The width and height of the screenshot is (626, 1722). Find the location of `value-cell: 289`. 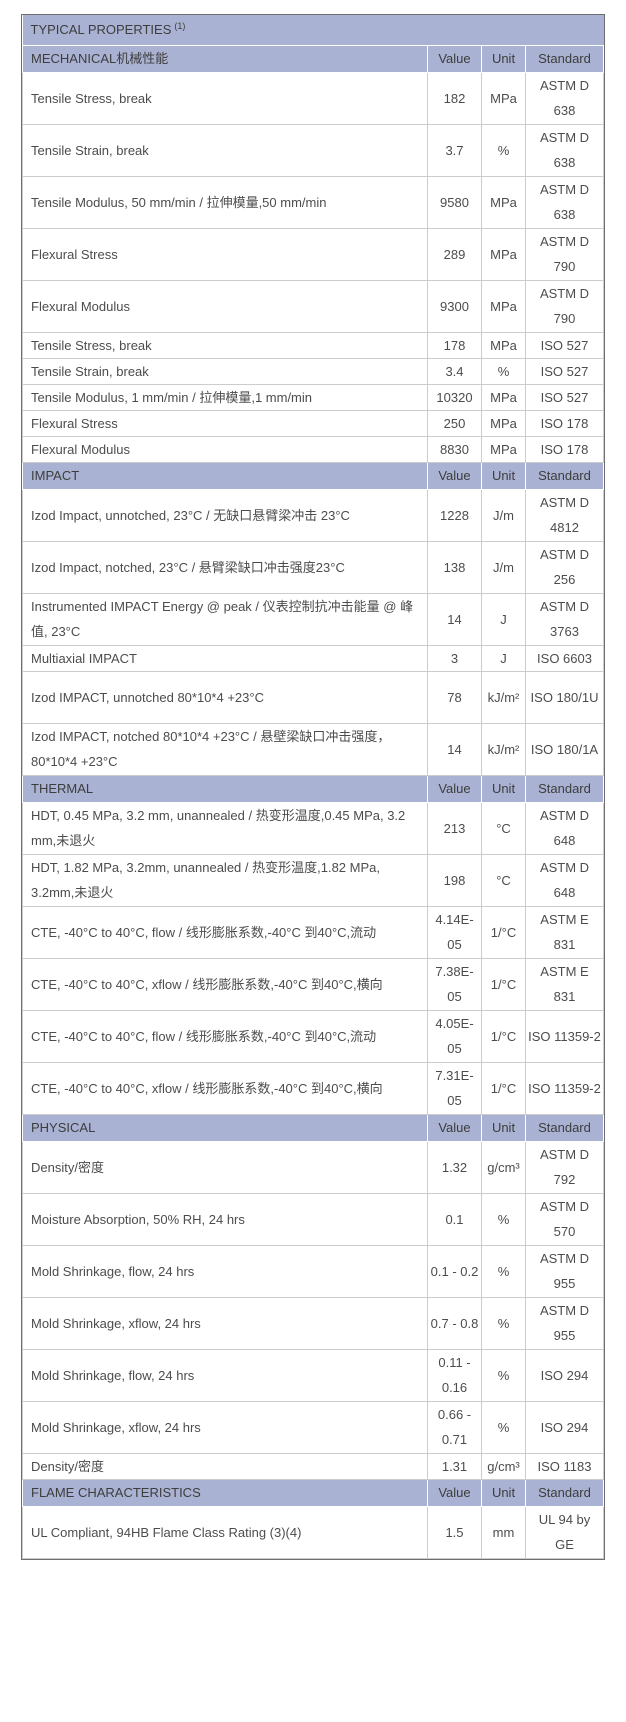

value-cell: 289 is located at coordinates (454, 254).